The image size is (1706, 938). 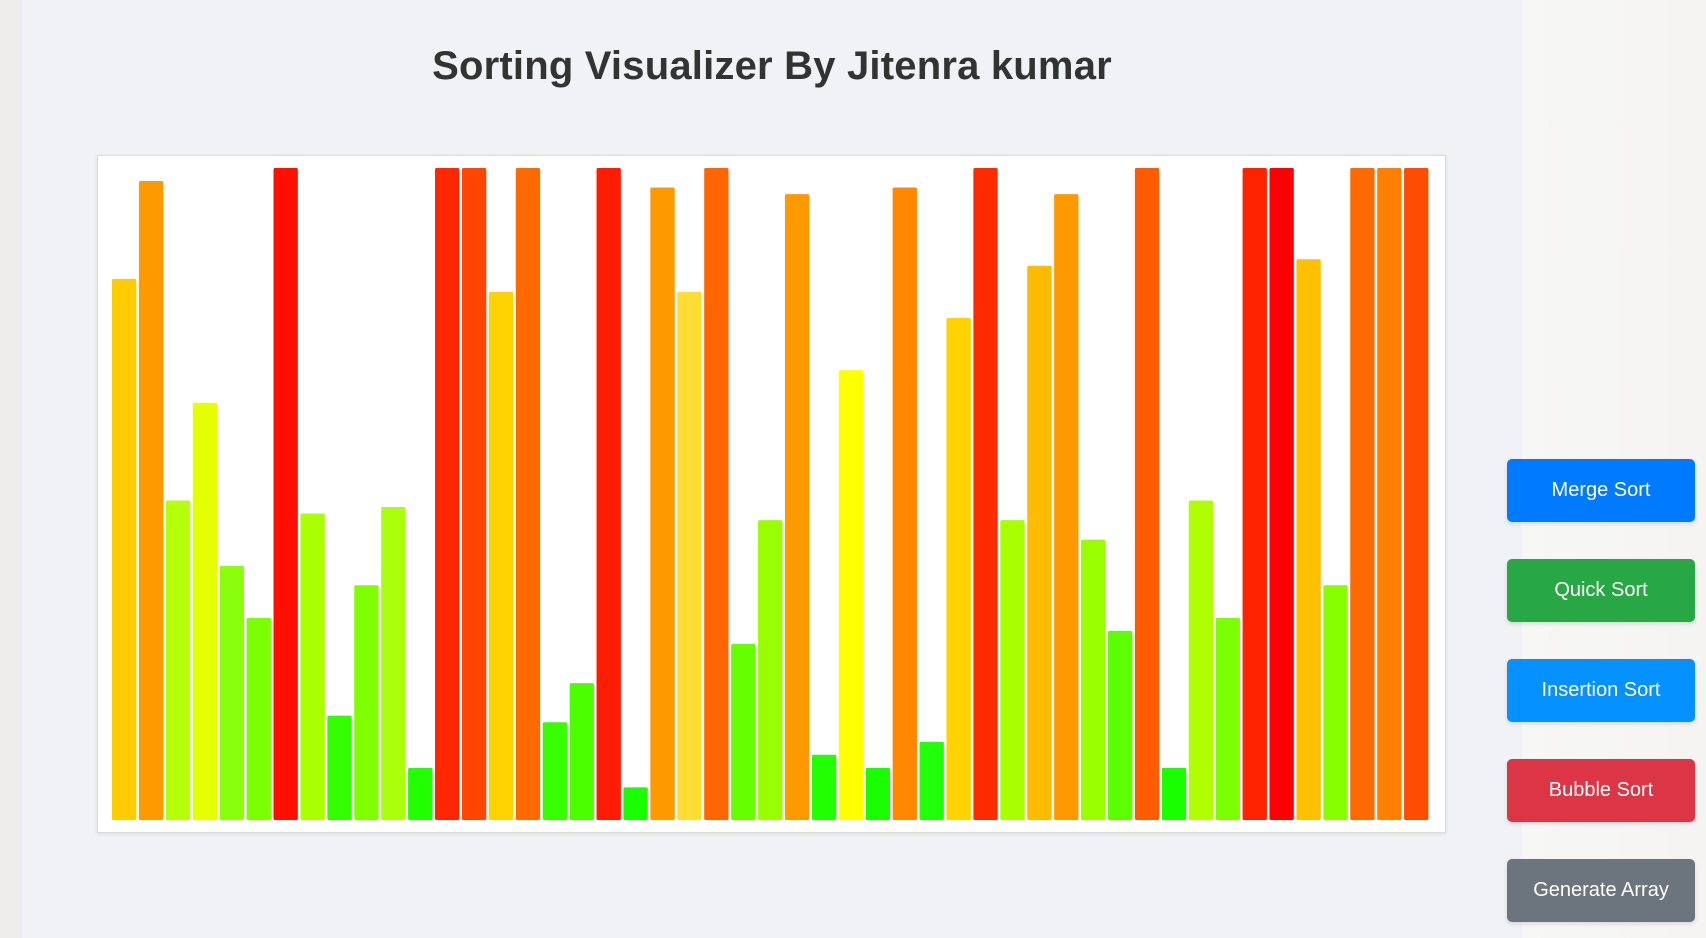 What do you see at coordinates (772, 66) in the screenshot?
I see `page-title: Sorting Visualizer By Jitenra kumar` at bounding box center [772, 66].